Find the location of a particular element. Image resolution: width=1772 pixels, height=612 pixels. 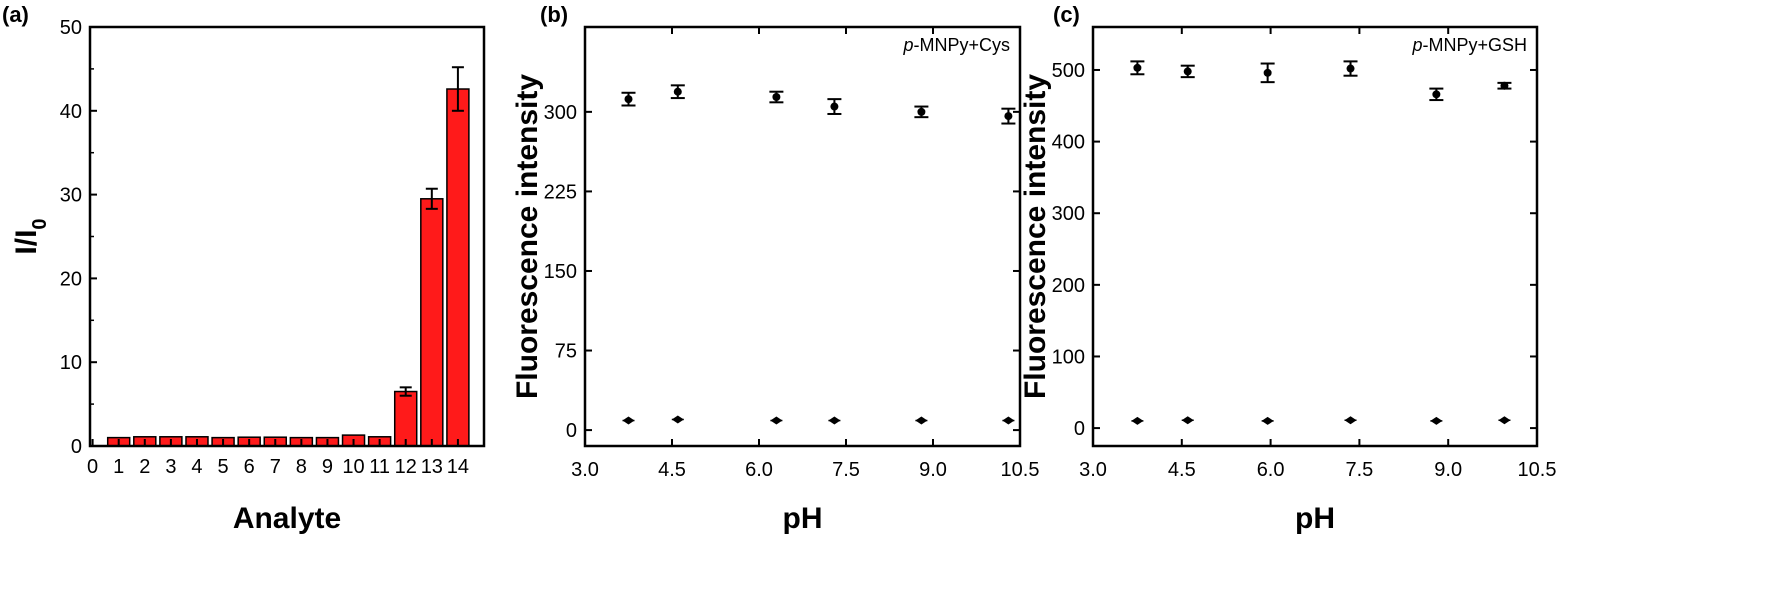

y-axis-title: I/I0 is located at coordinates (30, 236).